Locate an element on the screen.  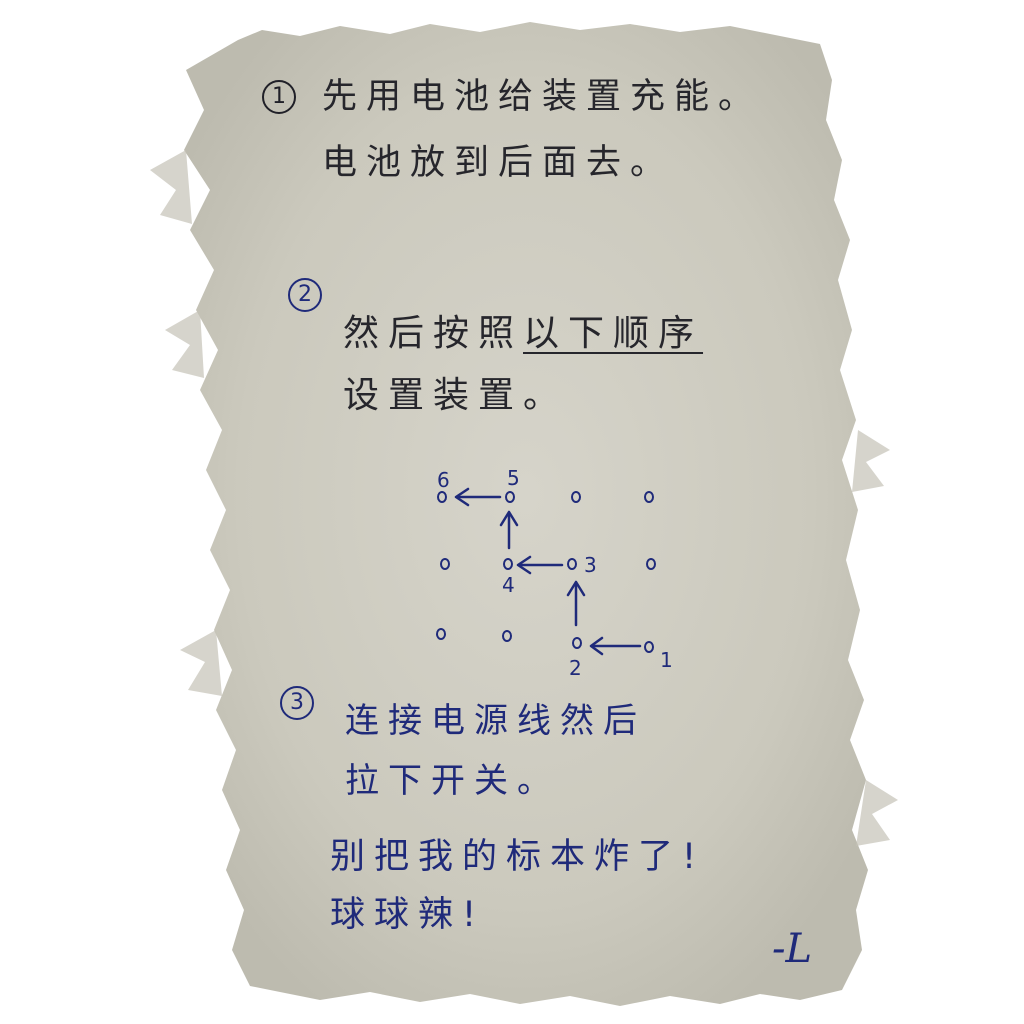
step-3-line-2: 拉下开关。 is located at coordinates (452, 781).